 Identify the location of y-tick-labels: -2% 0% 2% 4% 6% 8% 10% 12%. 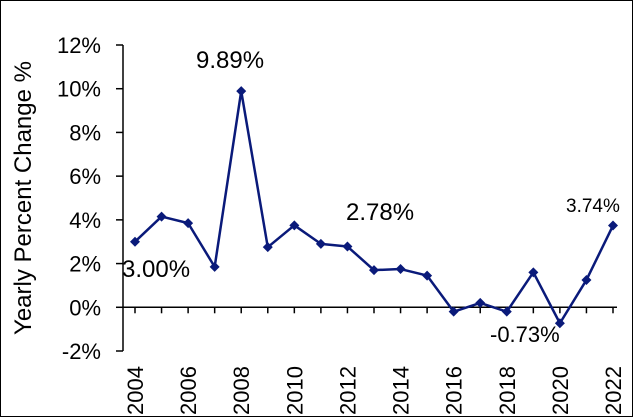
(79, 198).